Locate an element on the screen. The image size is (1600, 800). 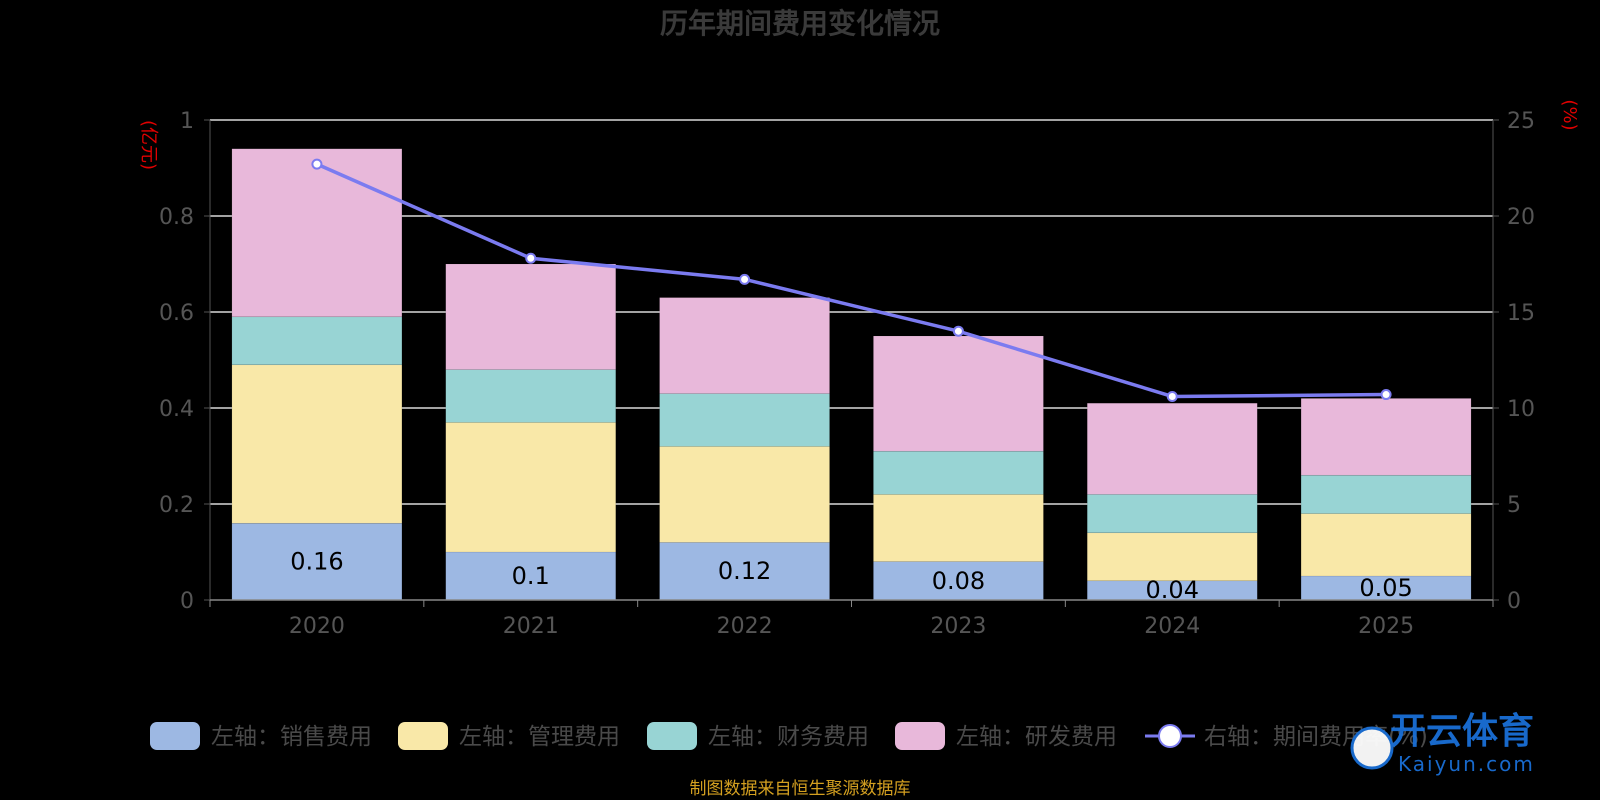
x-tick-label: 2021 is located at coordinates (531, 626).